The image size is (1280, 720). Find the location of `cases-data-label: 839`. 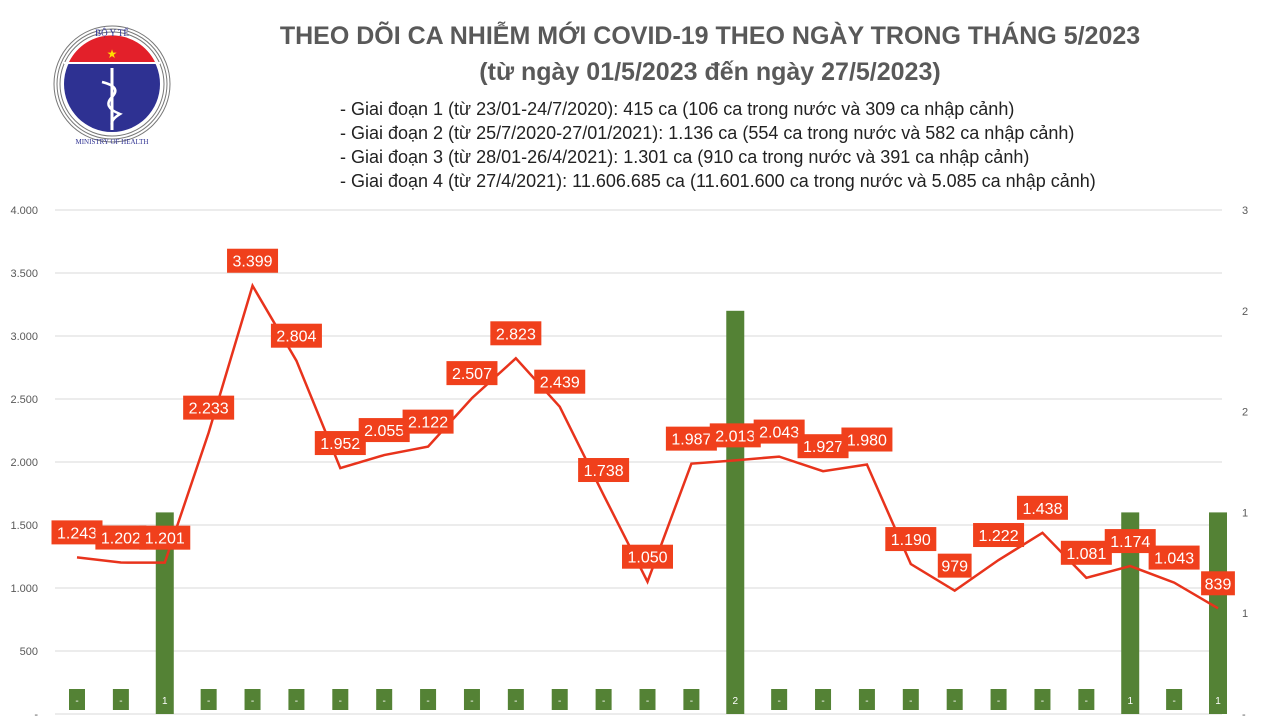

cases-data-label: 839 is located at coordinates (1218, 584).